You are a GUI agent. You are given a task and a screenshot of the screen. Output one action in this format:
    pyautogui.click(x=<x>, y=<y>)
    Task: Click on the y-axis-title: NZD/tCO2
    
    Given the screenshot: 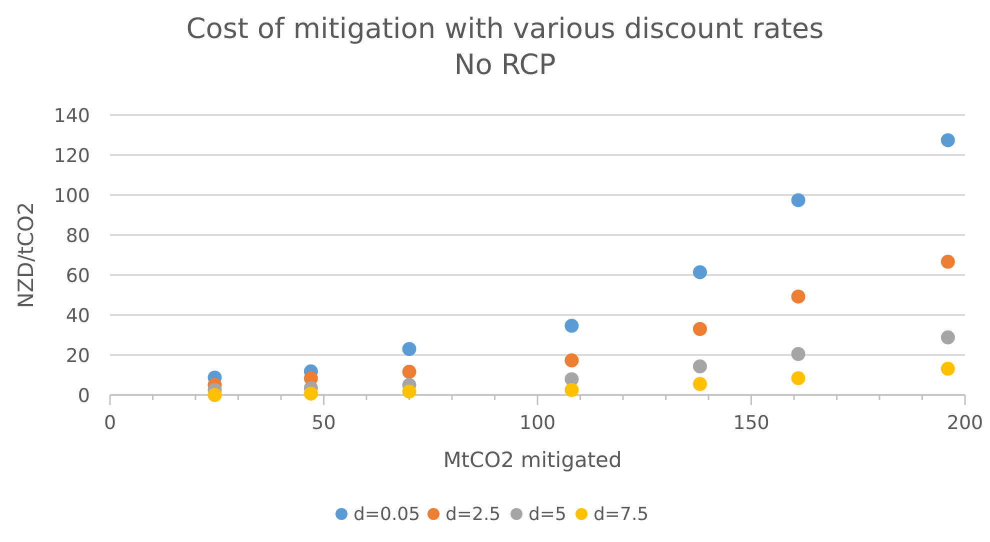 What is the action you would take?
    pyautogui.click(x=26, y=255)
    